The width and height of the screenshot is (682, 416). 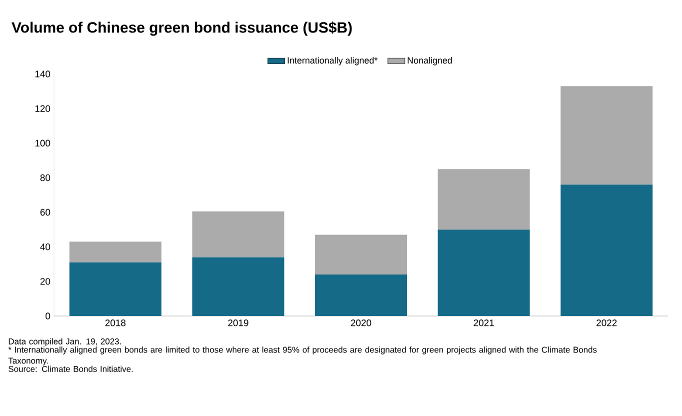 What do you see at coordinates (302, 356) in the screenshot?
I see `text: * Internationally aligned green bonds are limited to those where at least 95% of proceeds are designated for green projects aligned with the Climate Bonds Taxonomy.` at bounding box center [302, 356].